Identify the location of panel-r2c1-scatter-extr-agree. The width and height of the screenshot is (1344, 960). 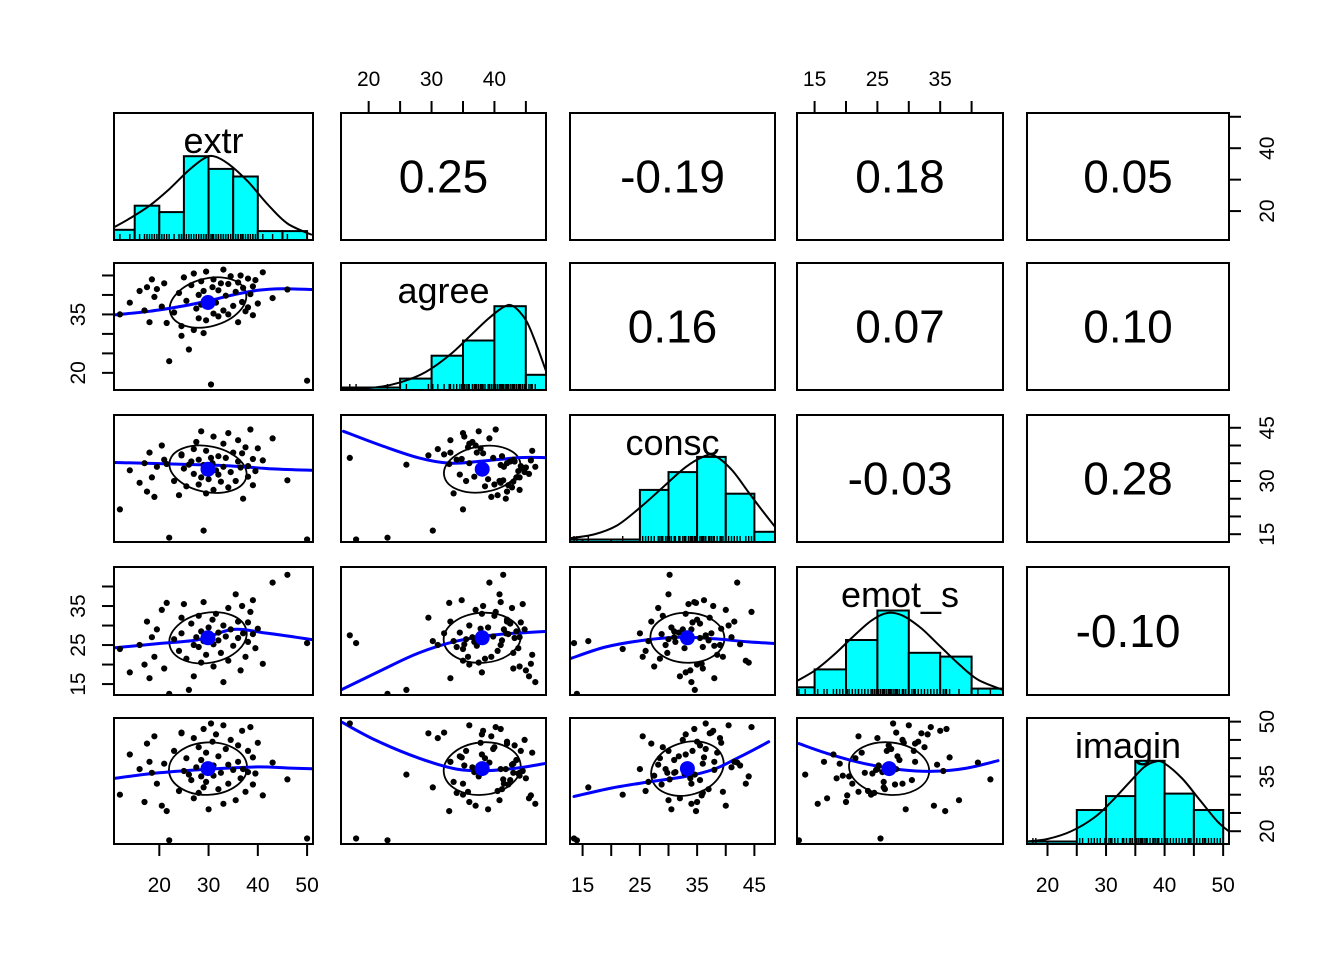
(213, 326).